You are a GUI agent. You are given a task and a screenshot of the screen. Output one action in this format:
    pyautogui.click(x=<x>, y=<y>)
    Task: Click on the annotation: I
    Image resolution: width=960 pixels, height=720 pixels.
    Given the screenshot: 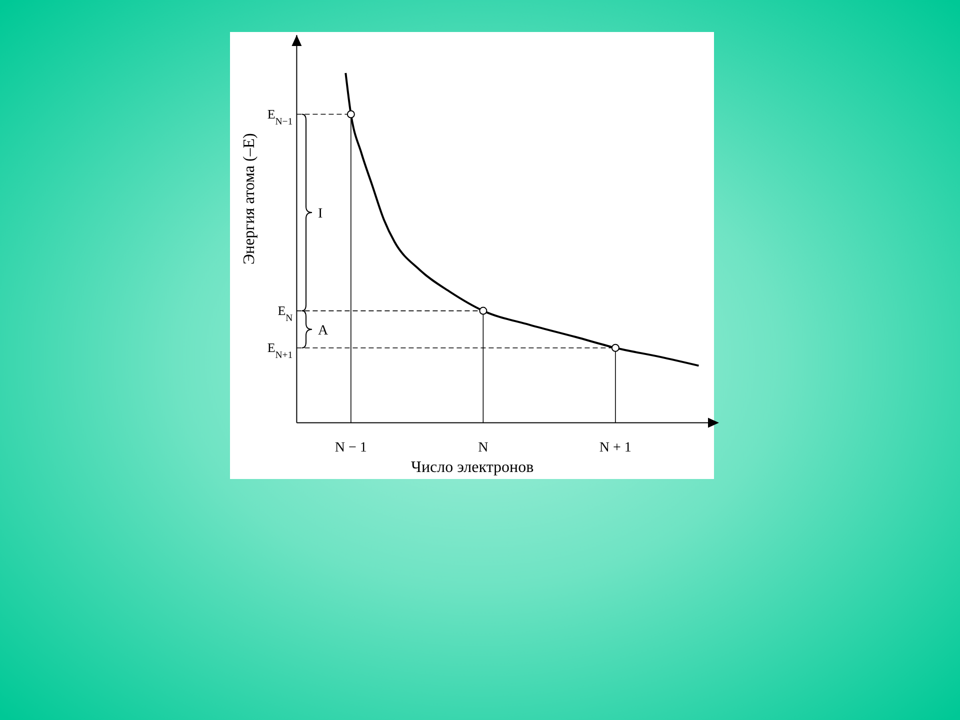 What is the action you would take?
    pyautogui.click(x=320, y=214)
    